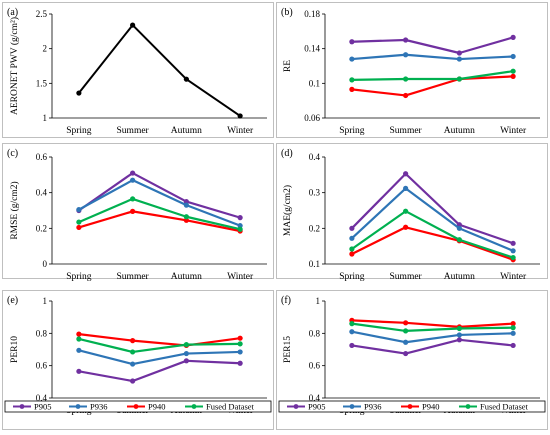 The width and height of the screenshot is (550, 435). What do you see at coordinates (230, 407) in the screenshot?
I see `legend-label: Fused Dataset` at bounding box center [230, 407].